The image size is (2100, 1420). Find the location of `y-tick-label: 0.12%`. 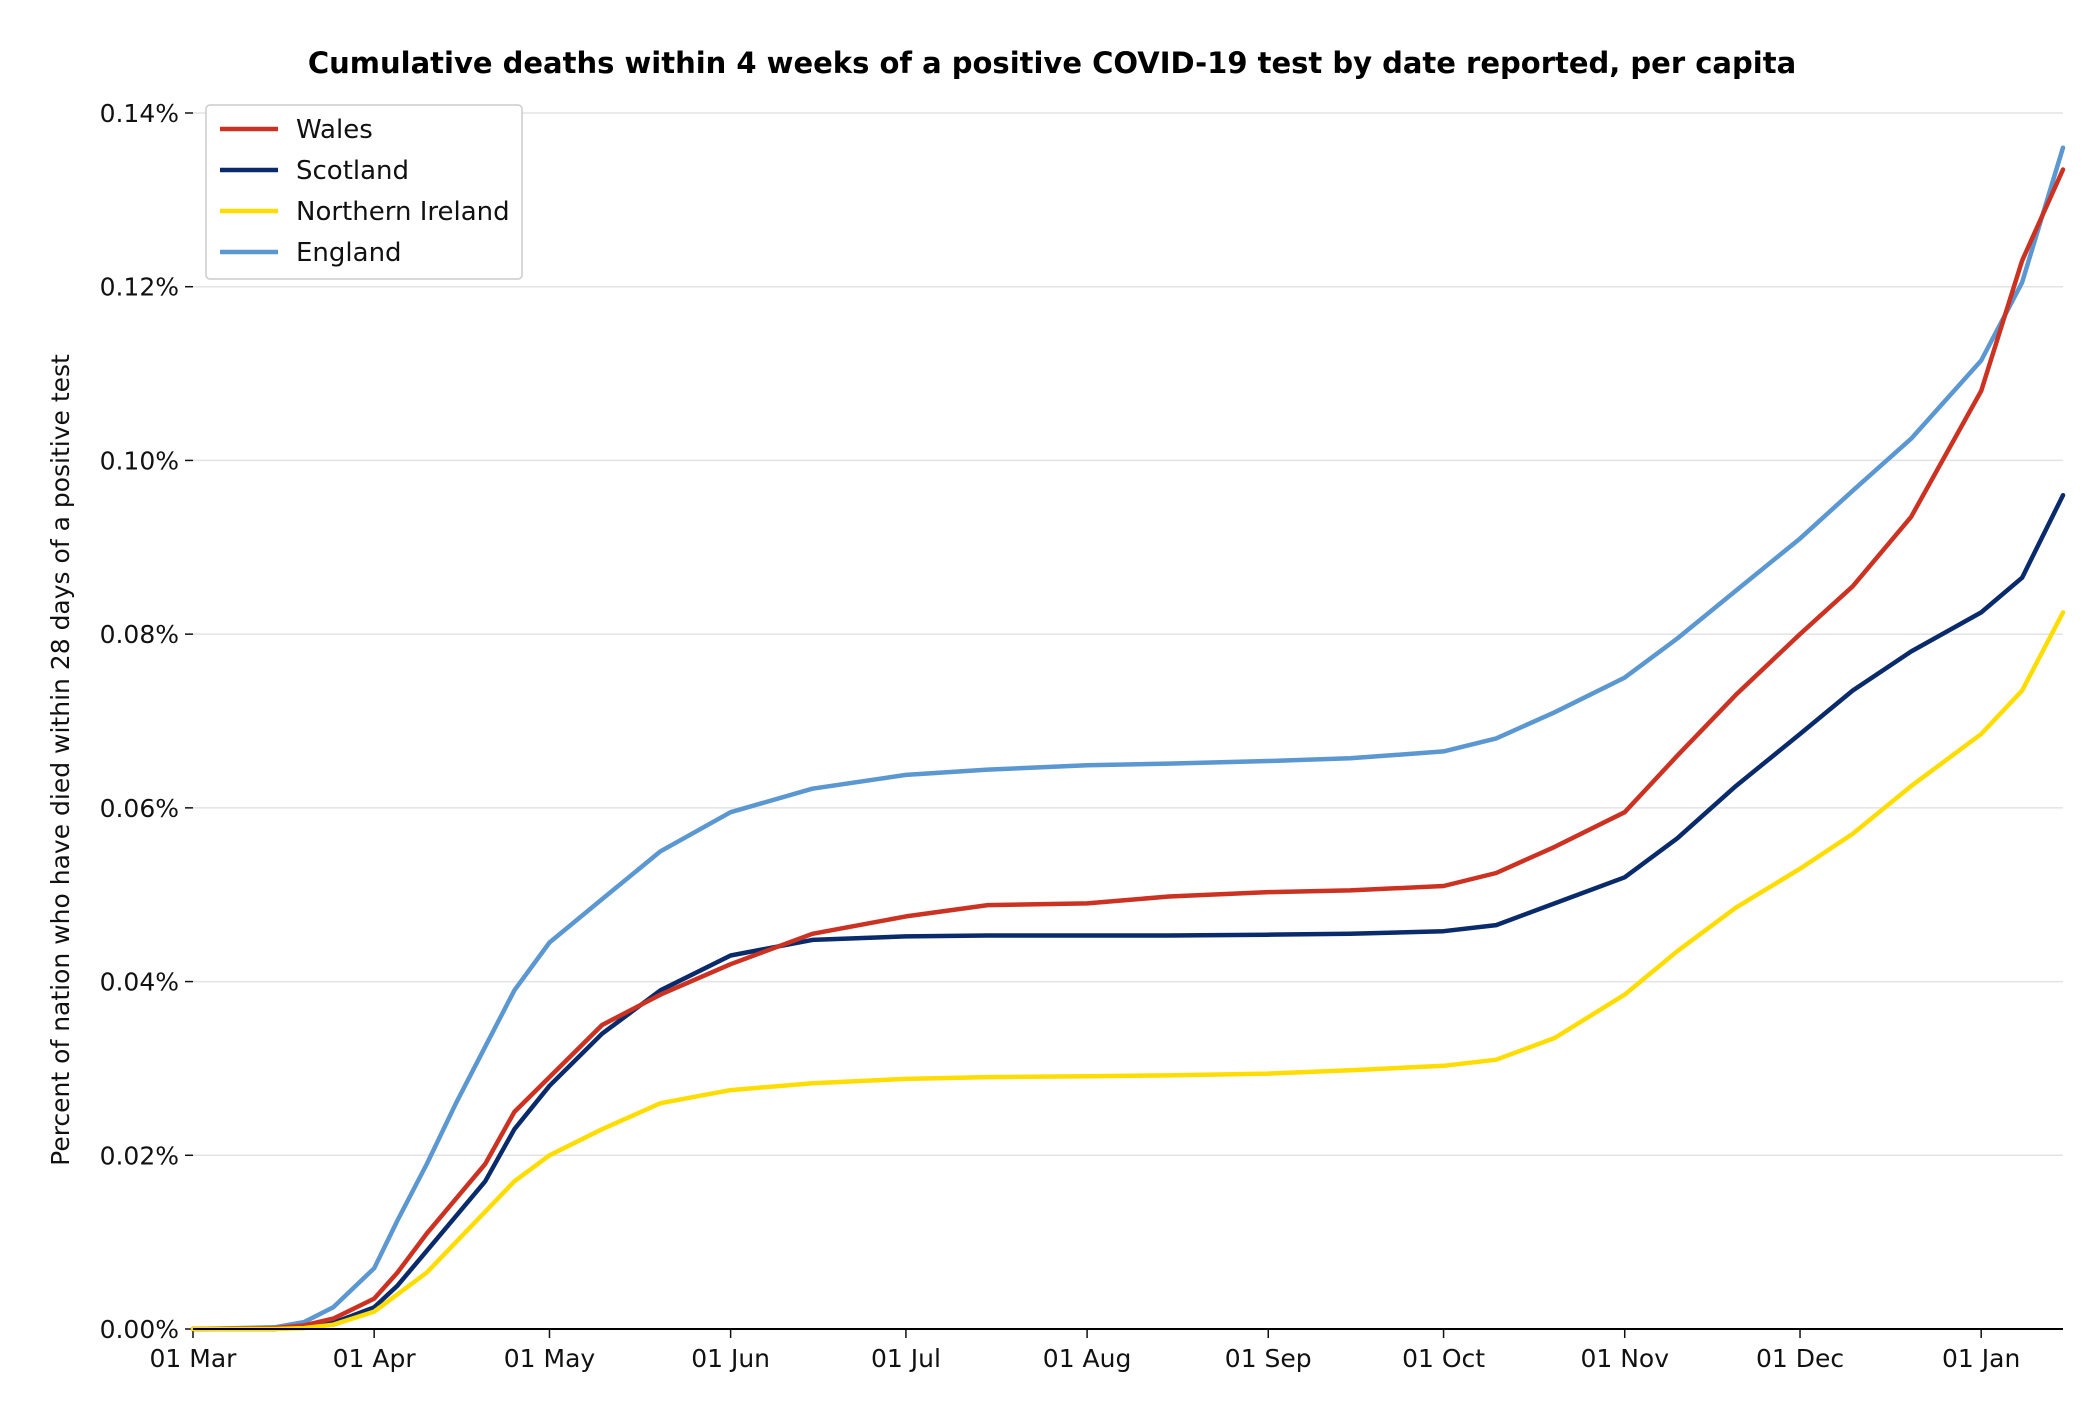

y-tick-label: 0.12% is located at coordinates (139, 287).